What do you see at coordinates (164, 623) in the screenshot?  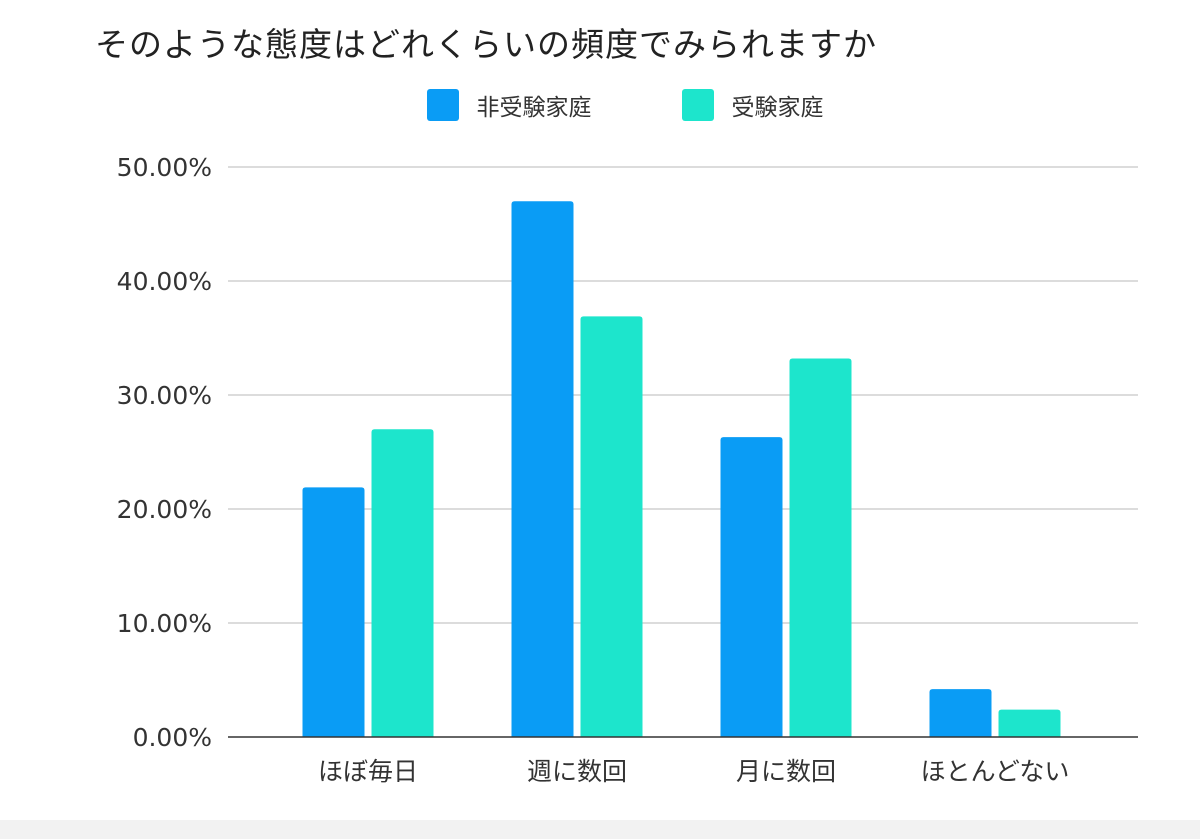 I see `y-tick-label: 10.00%` at bounding box center [164, 623].